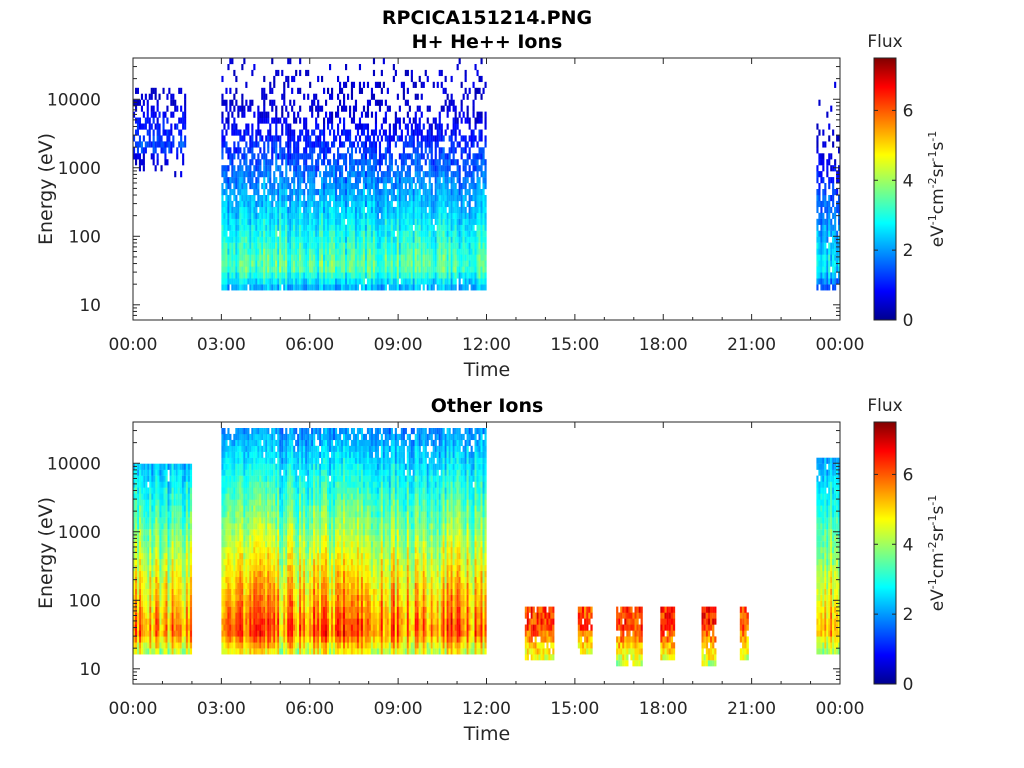 This screenshot has height=768, width=1024. I want to click on x-axis-label: Time, so click(487, 370).